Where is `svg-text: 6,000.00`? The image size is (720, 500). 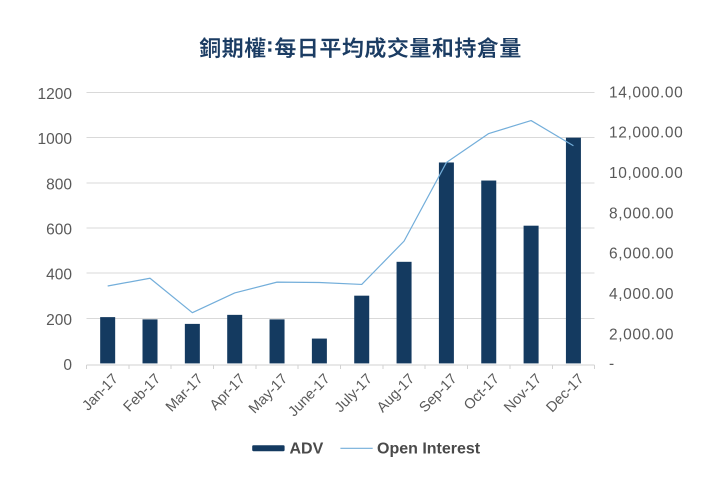
svg-text: 6,000.00 is located at coordinates (641, 253).